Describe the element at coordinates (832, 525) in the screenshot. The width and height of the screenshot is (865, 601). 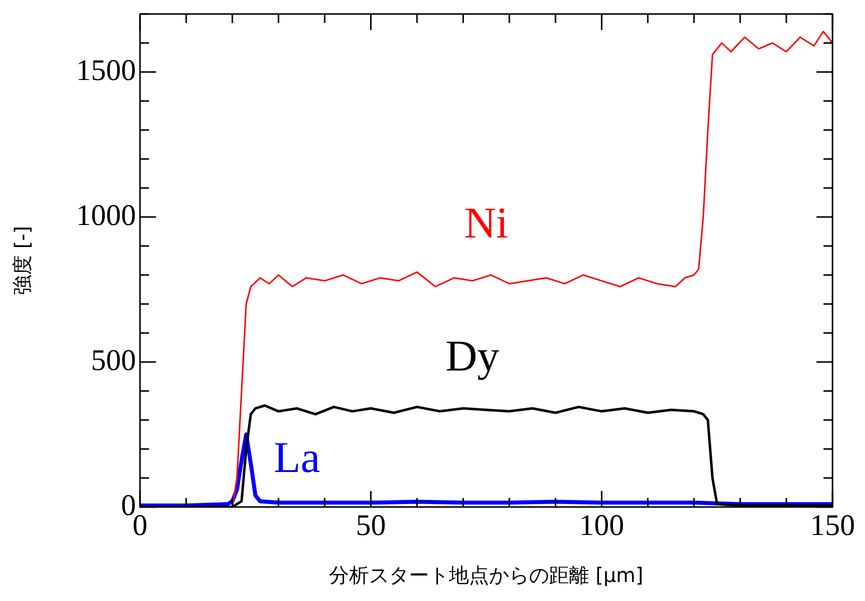
I see `x-tick-label: 150` at that location.